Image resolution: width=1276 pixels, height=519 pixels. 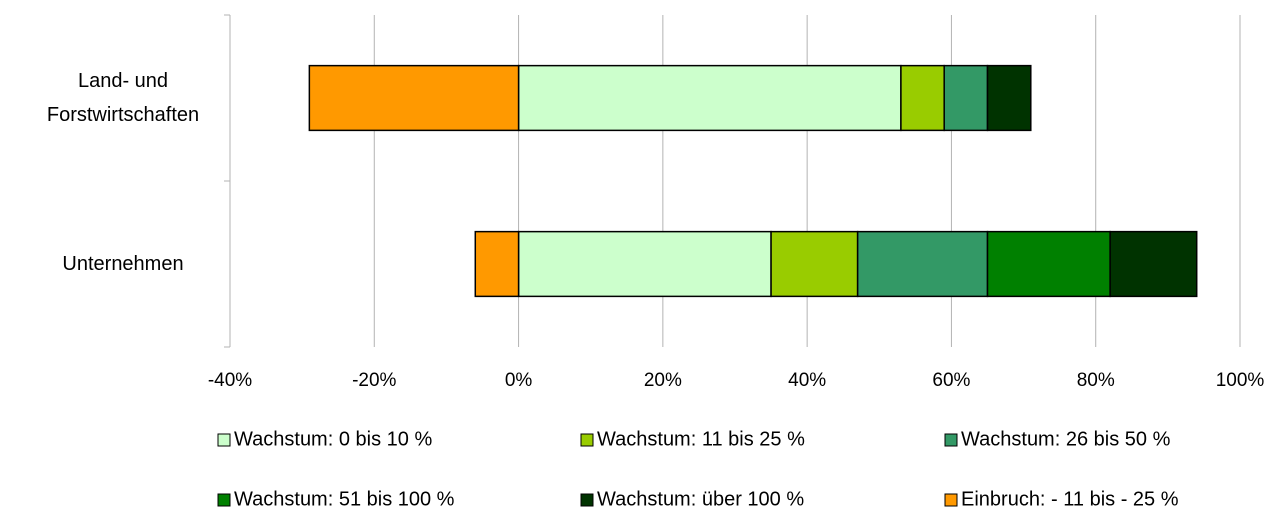 What do you see at coordinates (663, 380) in the screenshot?
I see `x-tick-label: 20%` at bounding box center [663, 380].